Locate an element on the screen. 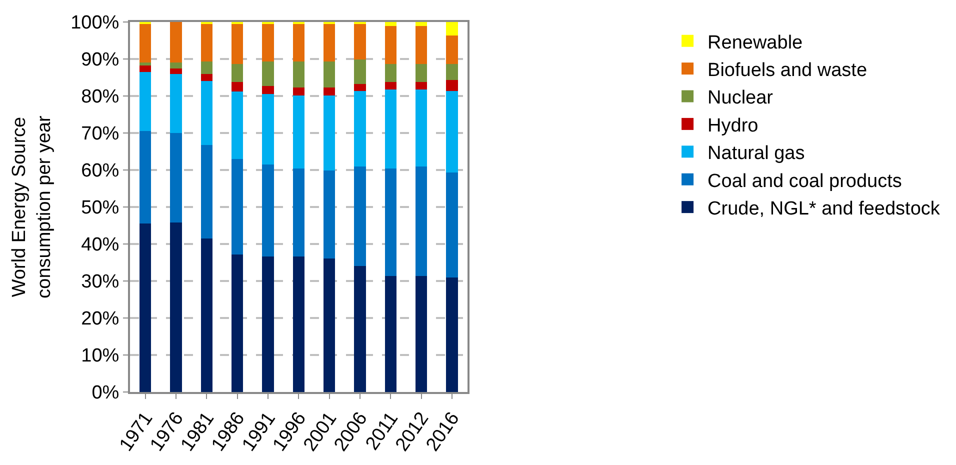  y-tick-label: 50% is located at coordinates (100, 208).